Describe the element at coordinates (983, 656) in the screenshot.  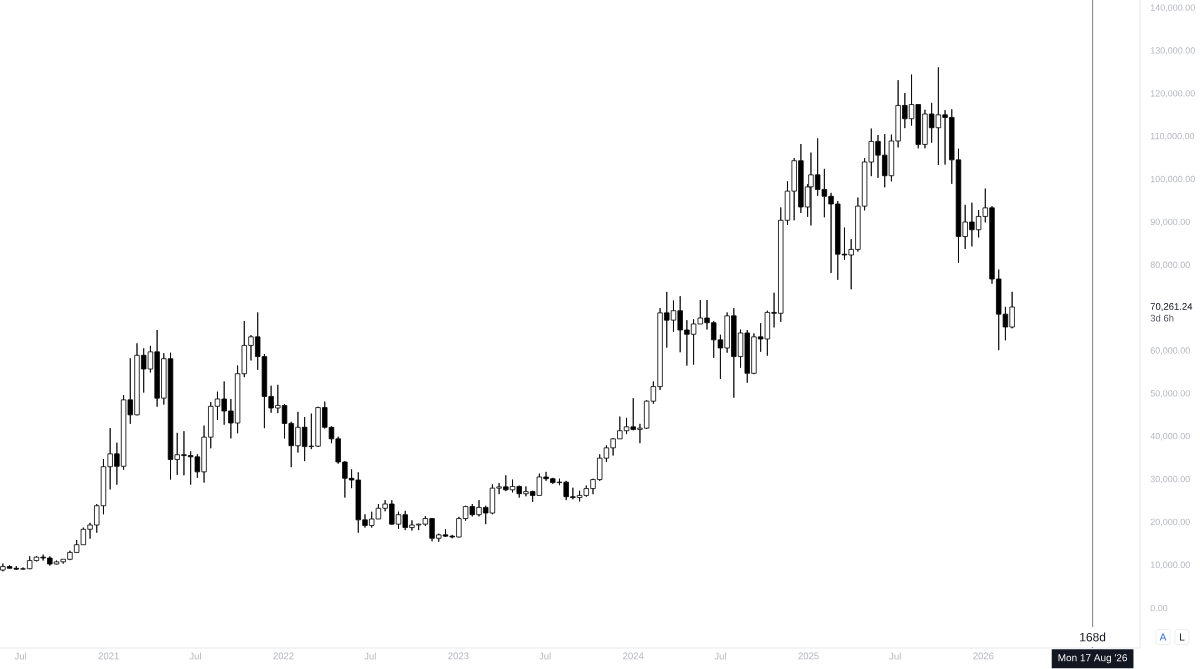
I see `x-tick-label: 2026` at that location.